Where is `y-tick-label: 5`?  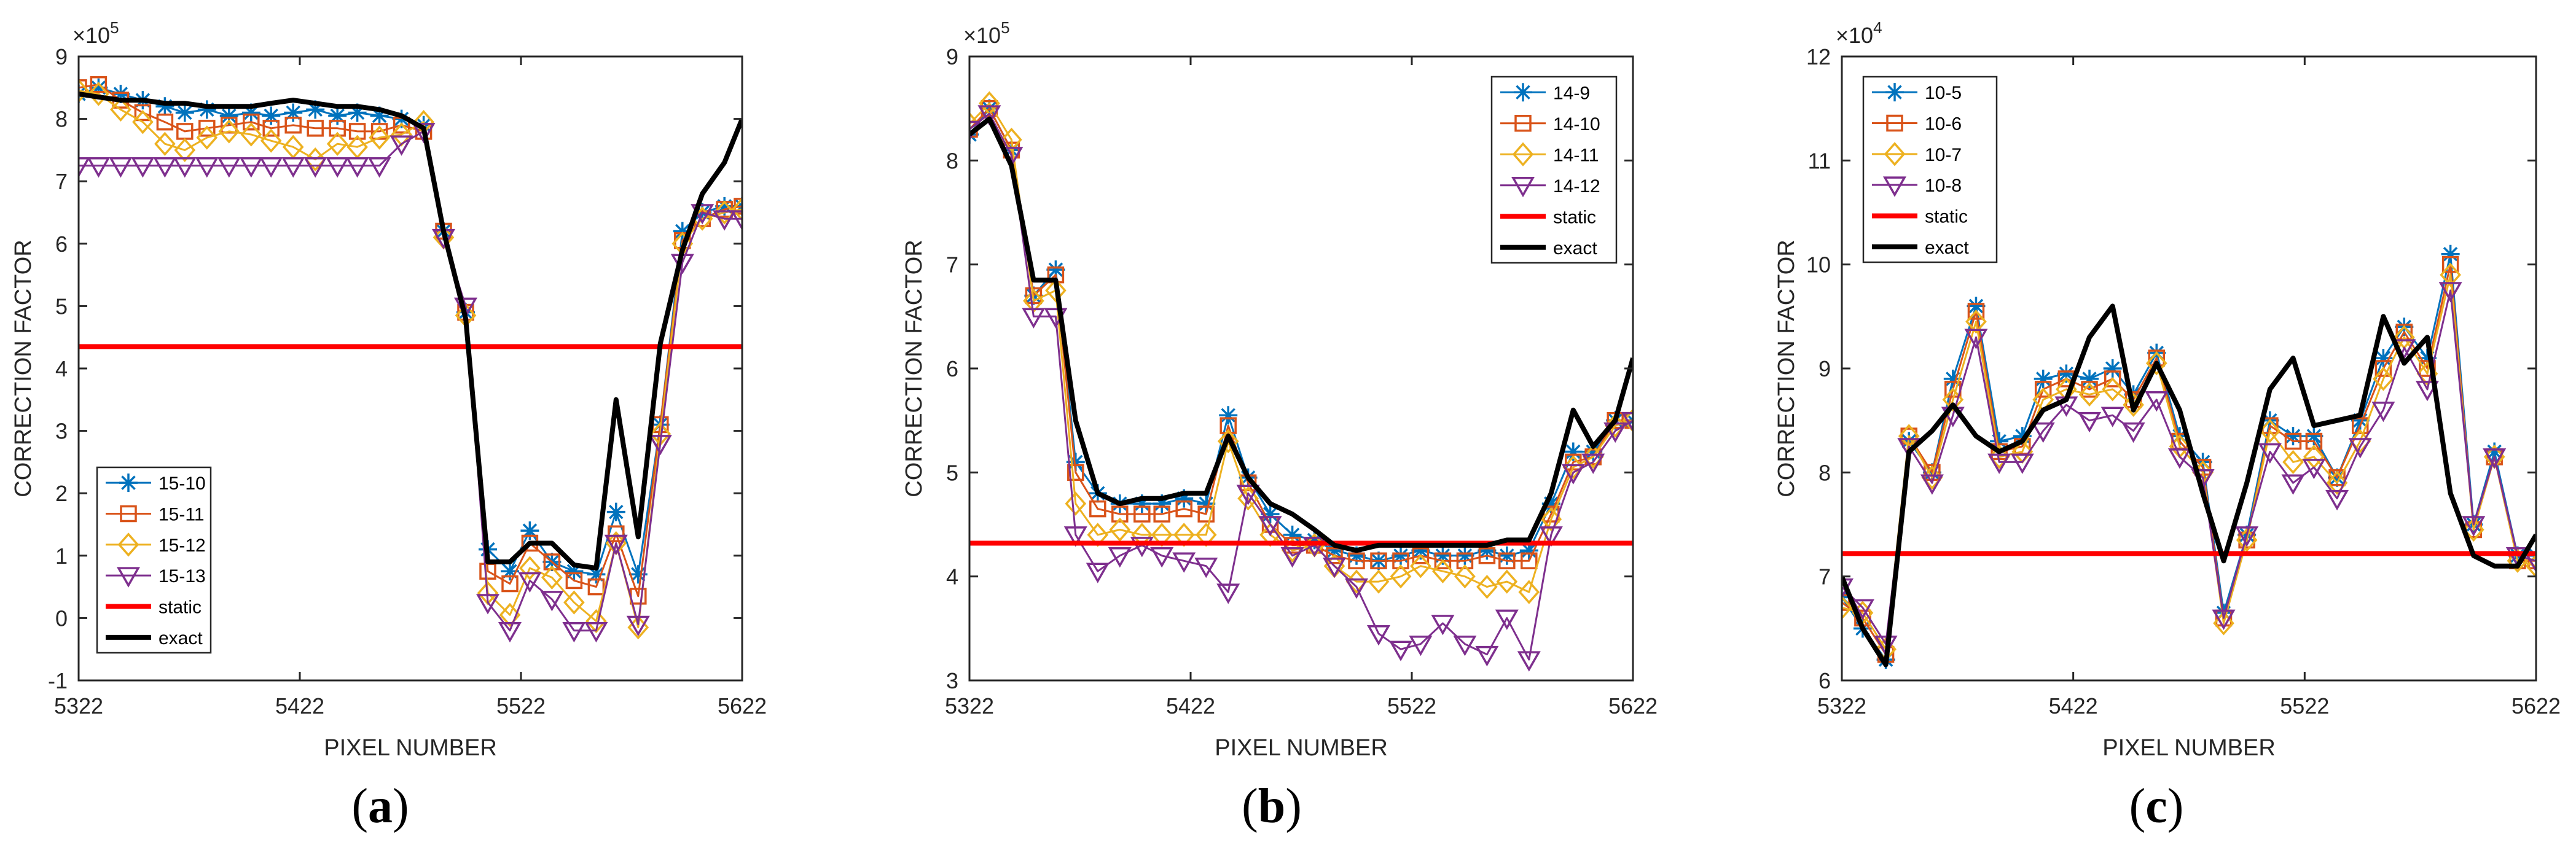
y-tick-label: 5 is located at coordinates (952, 473).